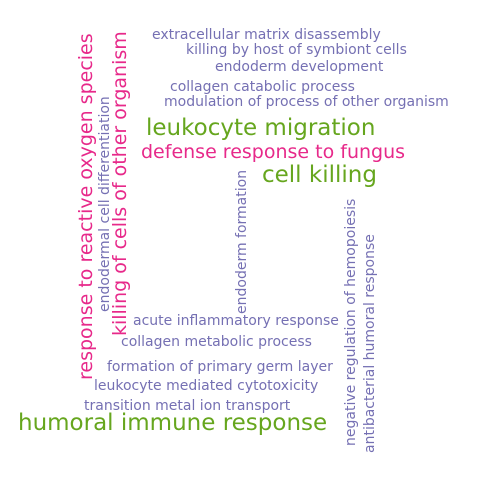 This screenshot has height=480, width=480. I want to click on word-modulation-of-process-of-other-organism: modulation of process of other organism, so click(306, 102).